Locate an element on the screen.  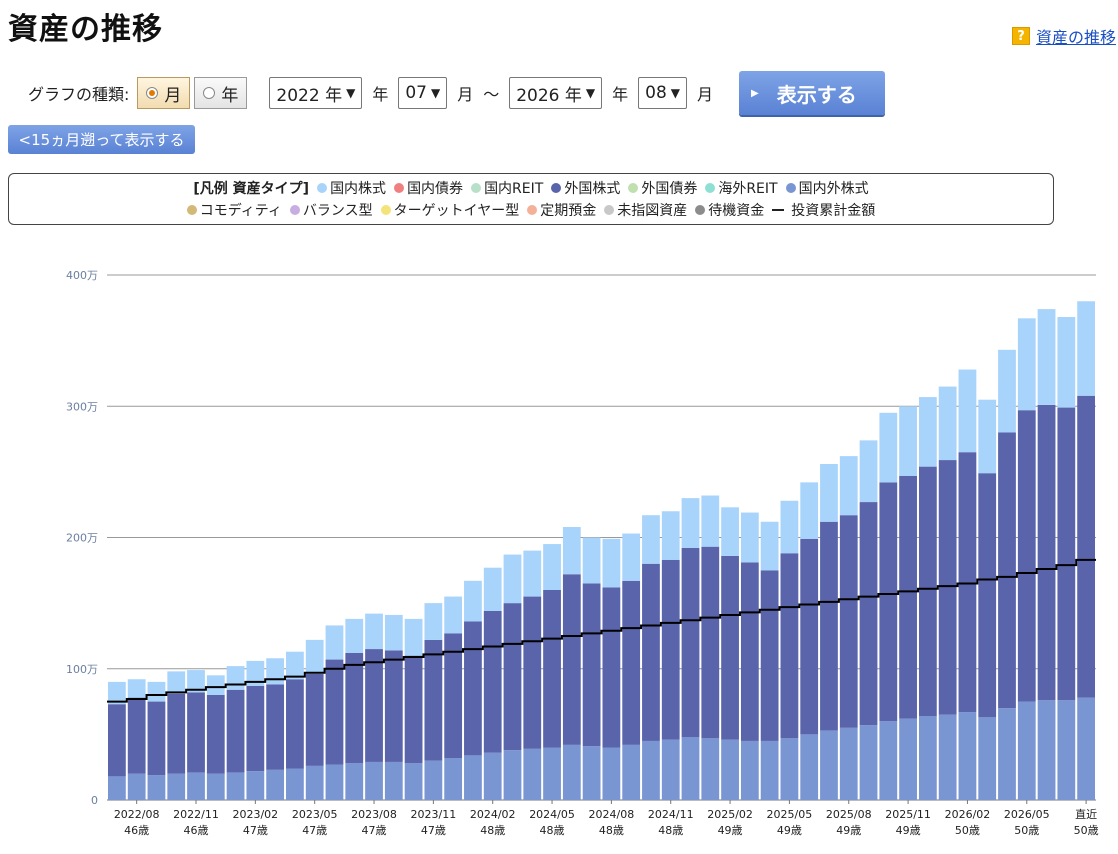
legend-item-b2: ターゲットイヤー型 is located at coordinates (450, 210).